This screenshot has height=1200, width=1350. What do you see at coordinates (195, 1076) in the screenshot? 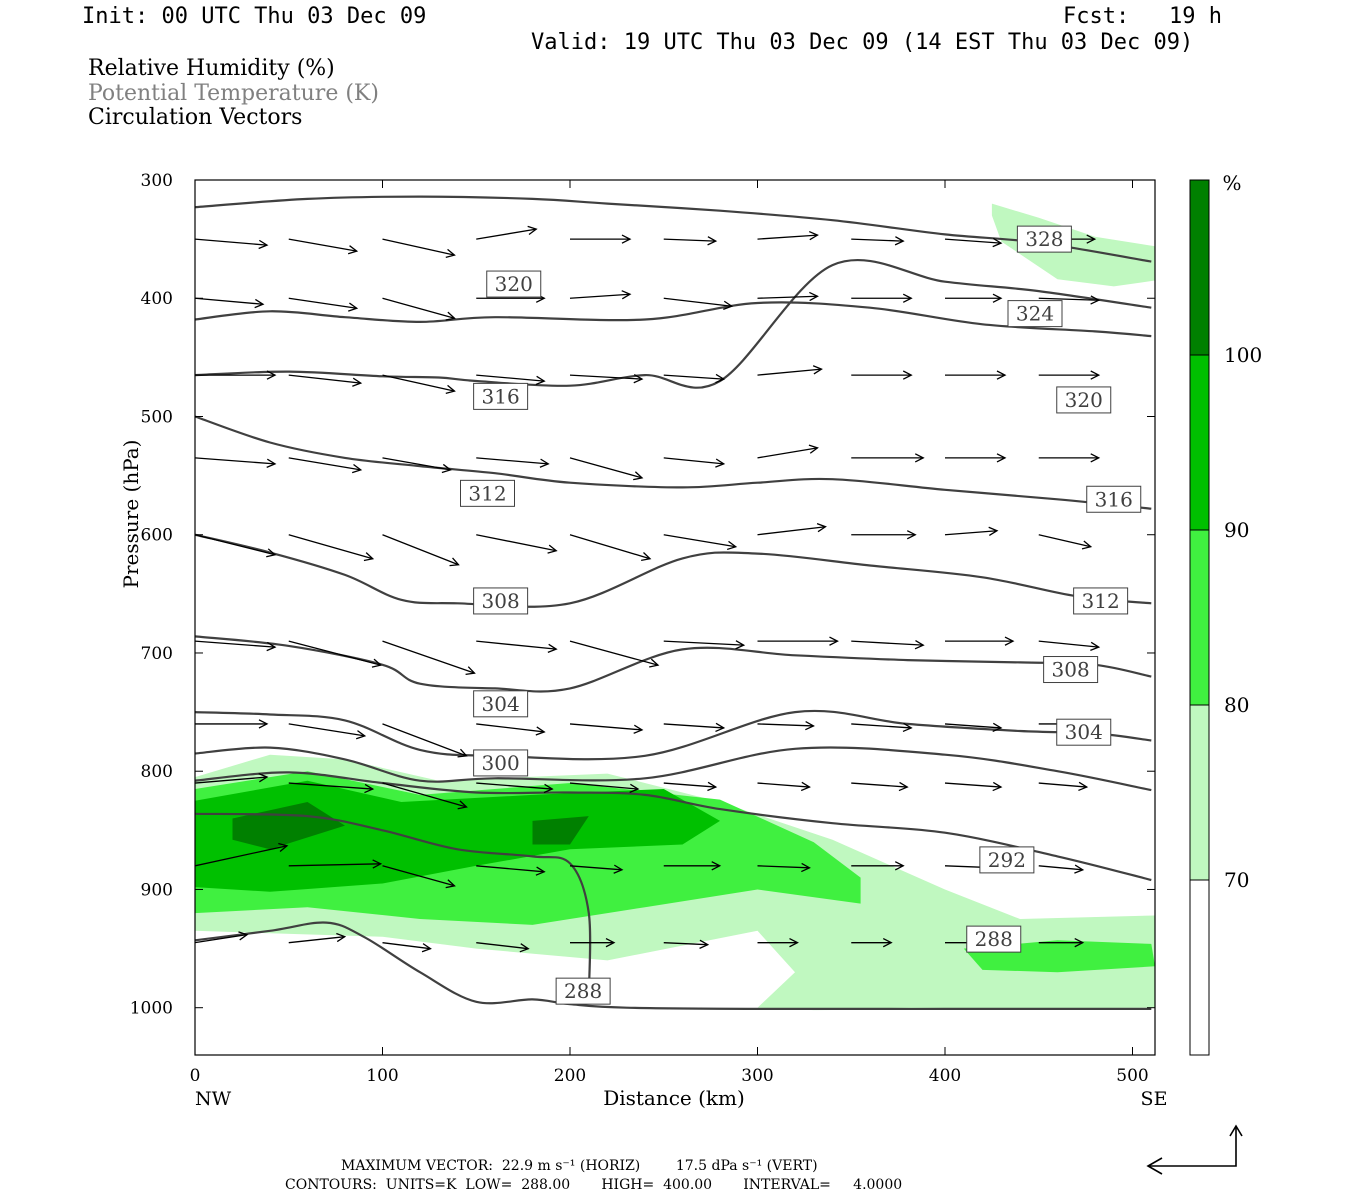
I see `x-tick-label-0: 0` at bounding box center [195, 1076].